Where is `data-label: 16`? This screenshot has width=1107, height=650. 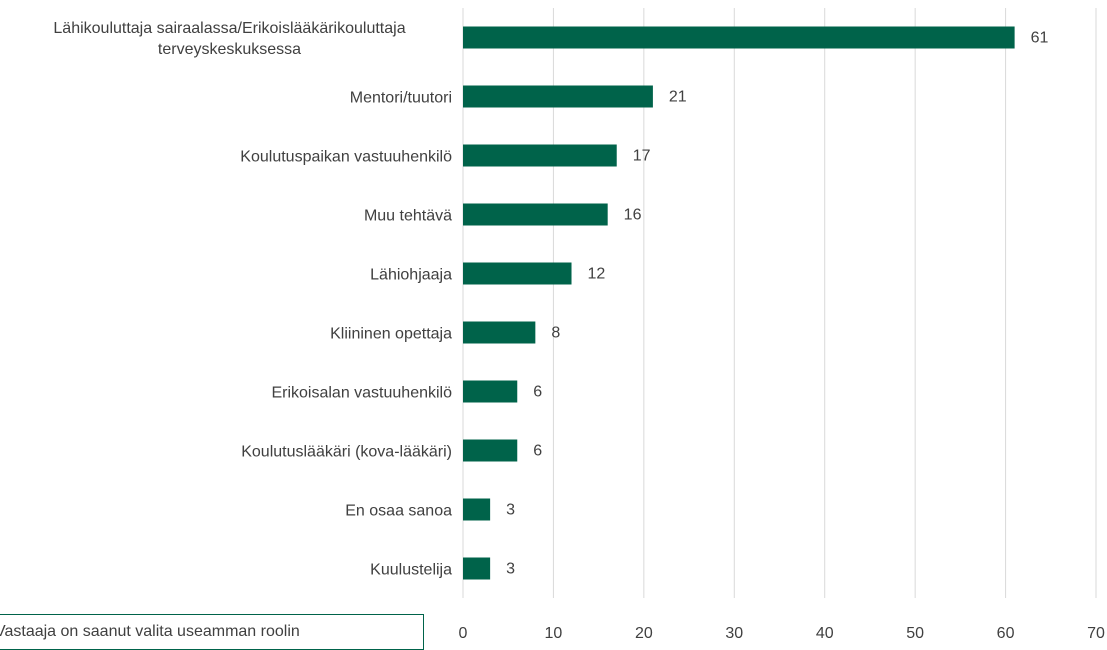
data-label: 16 is located at coordinates (633, 215).